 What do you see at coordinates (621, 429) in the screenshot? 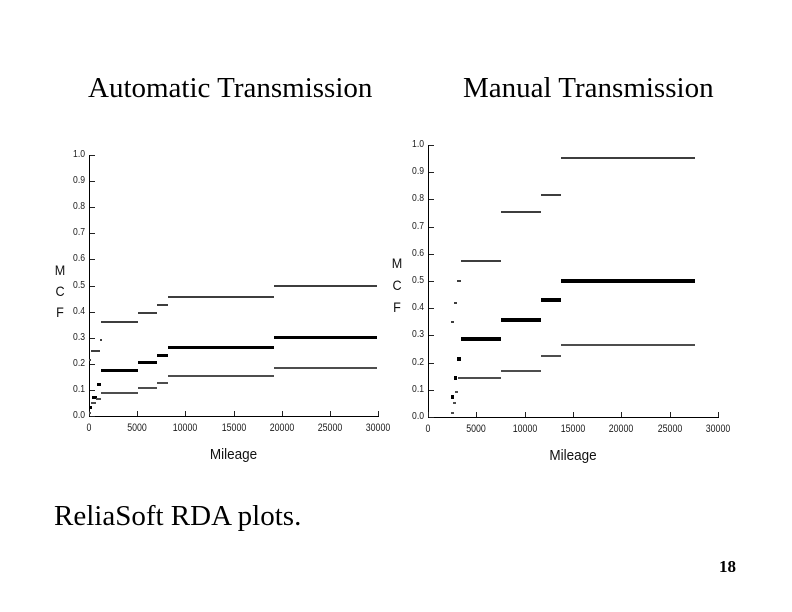
I see `x-tick-label: 20000` at bounding box center [621, 429].